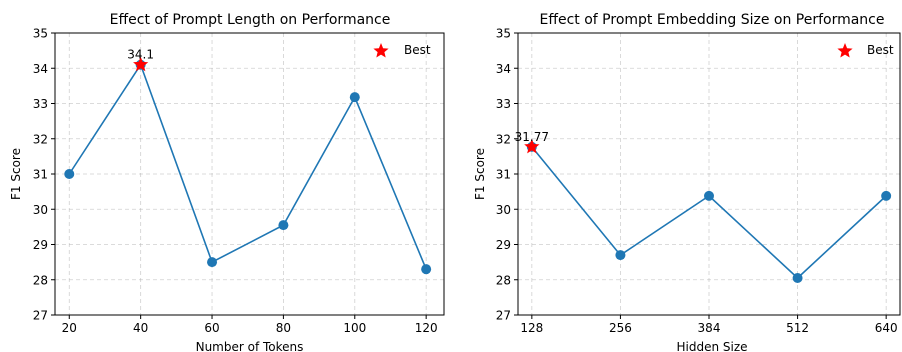  Describe the element at coordinates (250, 346) in the screenshot. I see `x-axis-label: Number of Tokens` at that location.